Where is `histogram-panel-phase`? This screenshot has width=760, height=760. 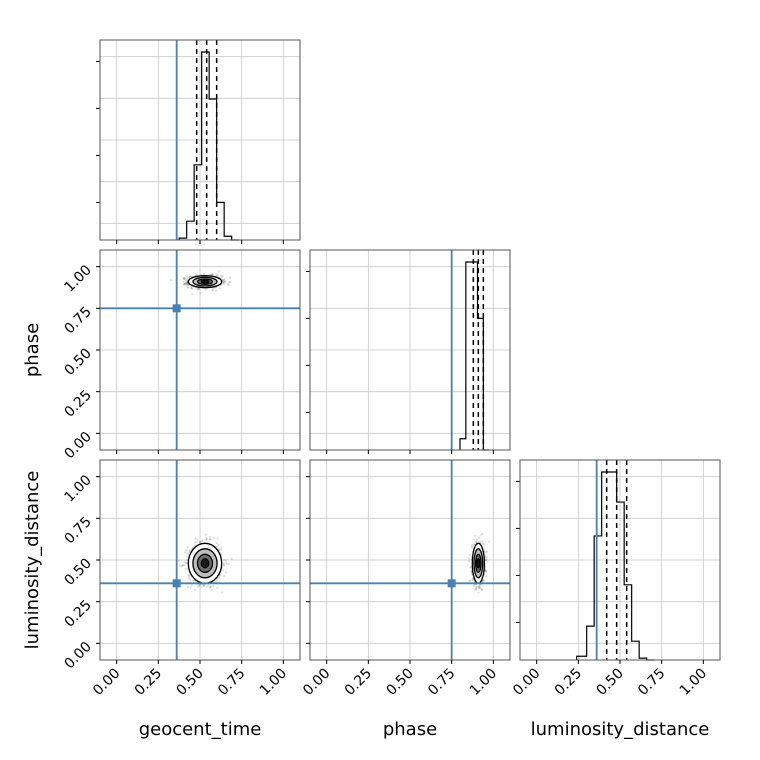 histogram-panel-phase is located at coordinates (408, 351).